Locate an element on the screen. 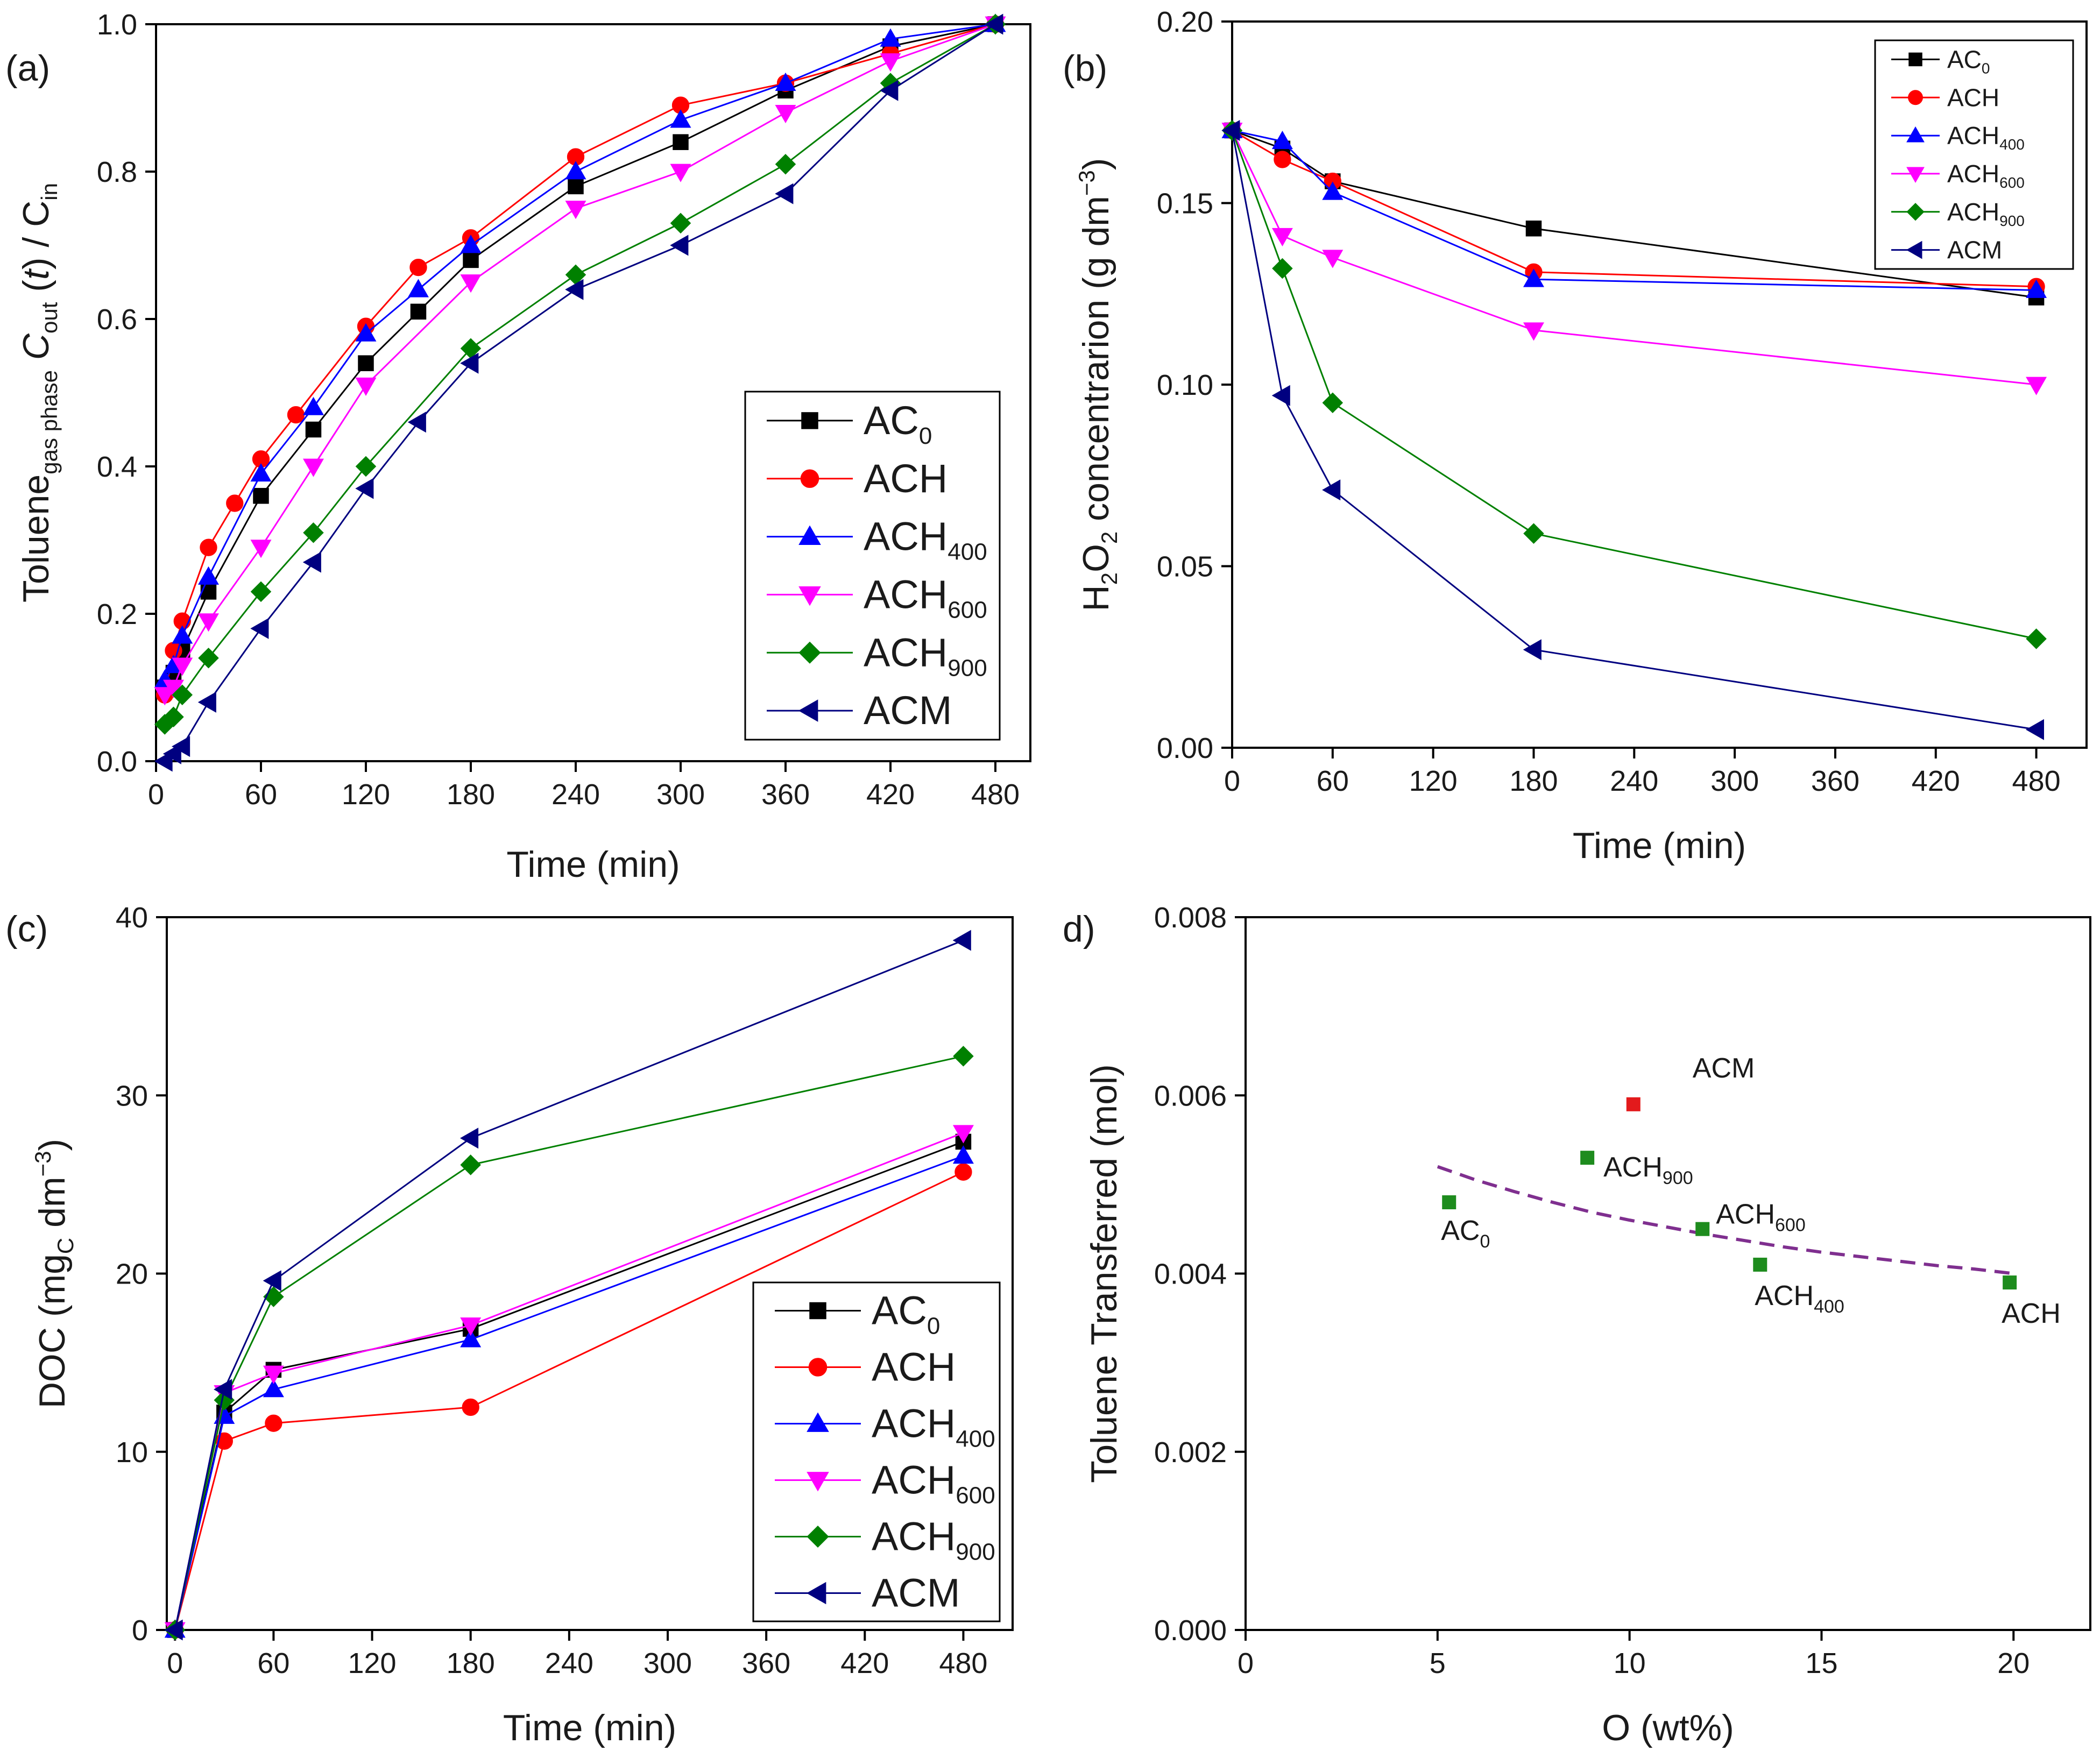 The width and height of the screenshot is (2100, 1751). scatter-point-ACM is located at coordinates (1634, 1104).